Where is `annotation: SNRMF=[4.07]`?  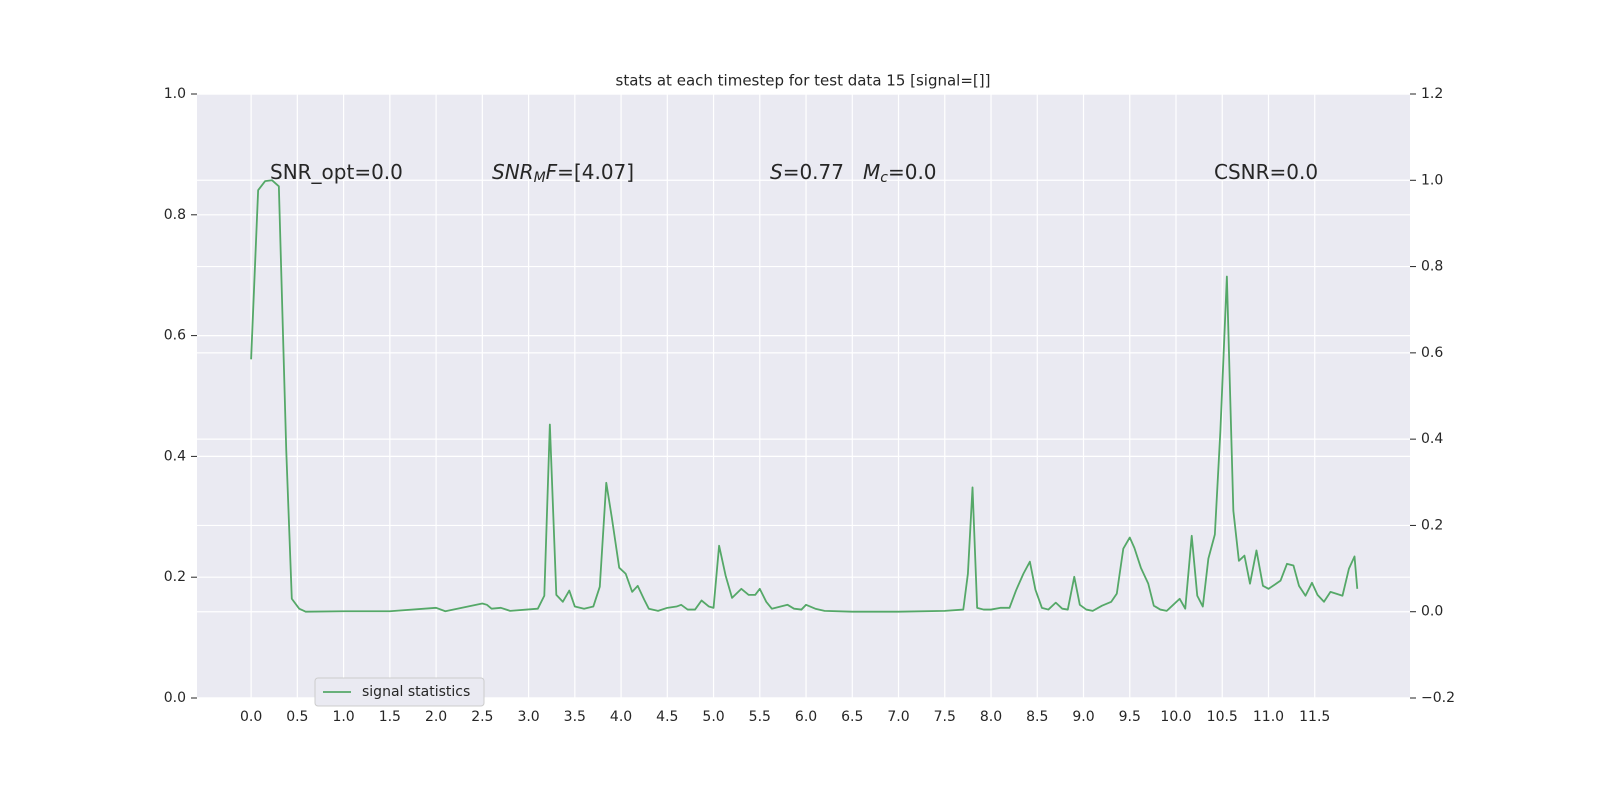
annotation: SNRMF=[4.07] is located at coordinates (563, 173).